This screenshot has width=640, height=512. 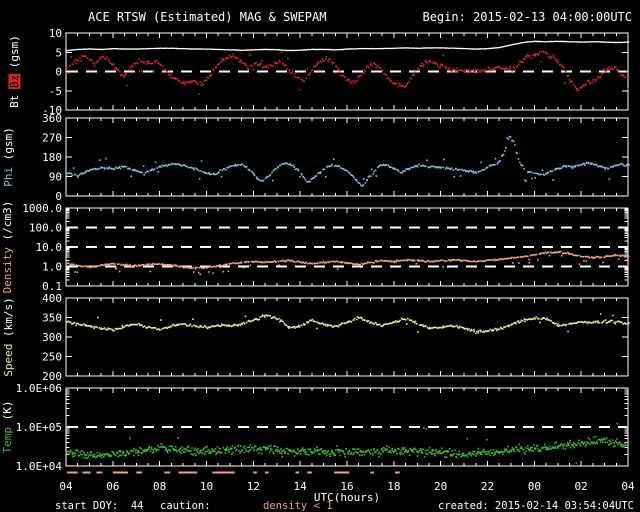 What do you see at coordinates (347, 497) in the screenshot?
I see `x-axis-title: UTC(hours)` at bounding box center [347, 497].